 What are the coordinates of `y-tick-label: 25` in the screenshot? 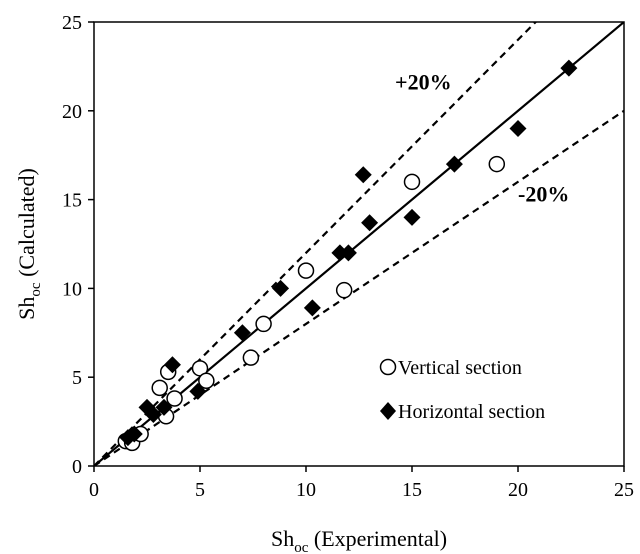 It's located at (72, 23).